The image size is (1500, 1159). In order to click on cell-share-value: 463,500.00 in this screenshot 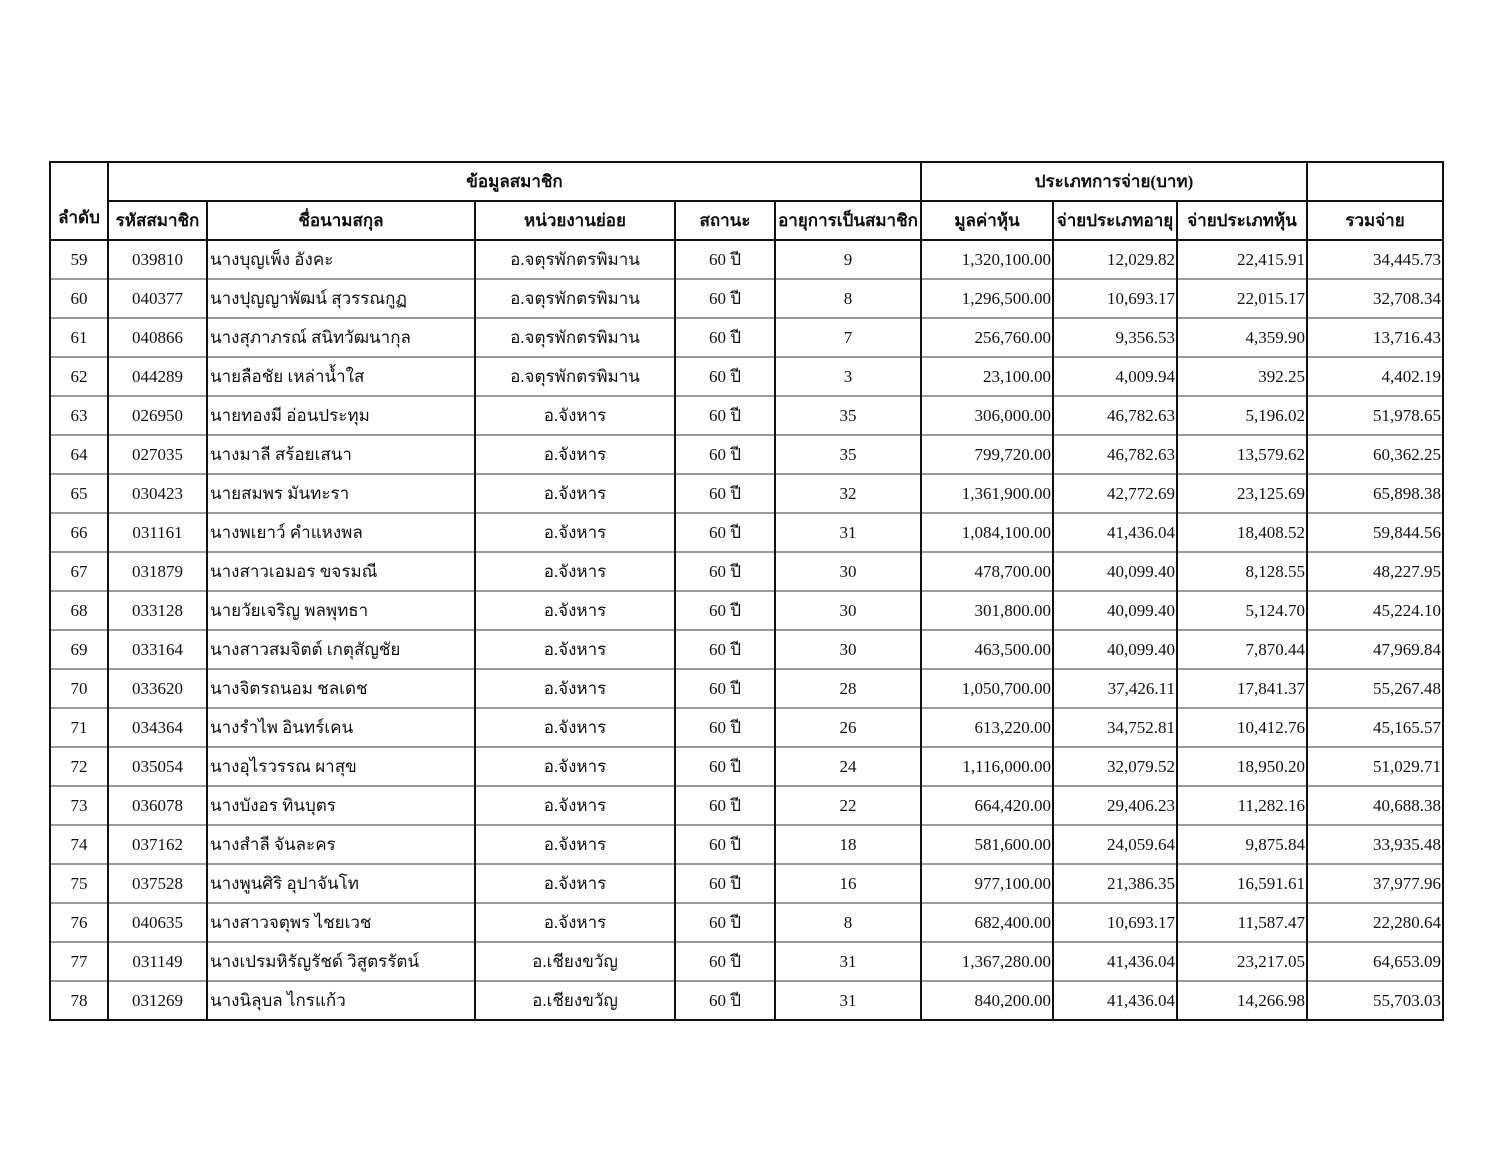, I will do `click(987, 649)`.